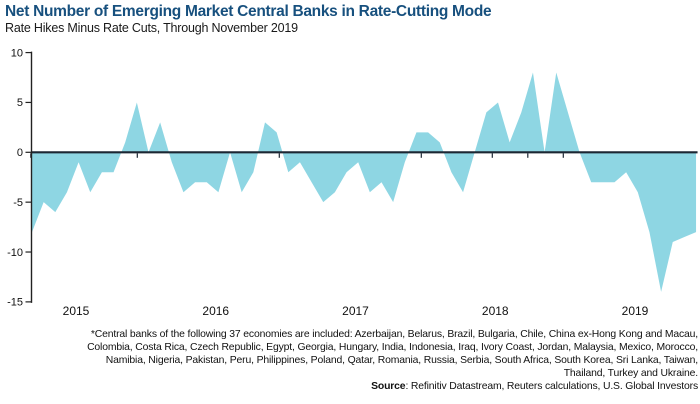  What do you see at coordinates (215, 311) in the screenshot?
I see `x-axis-year-label: 2016` at bounding box center [215, 311].